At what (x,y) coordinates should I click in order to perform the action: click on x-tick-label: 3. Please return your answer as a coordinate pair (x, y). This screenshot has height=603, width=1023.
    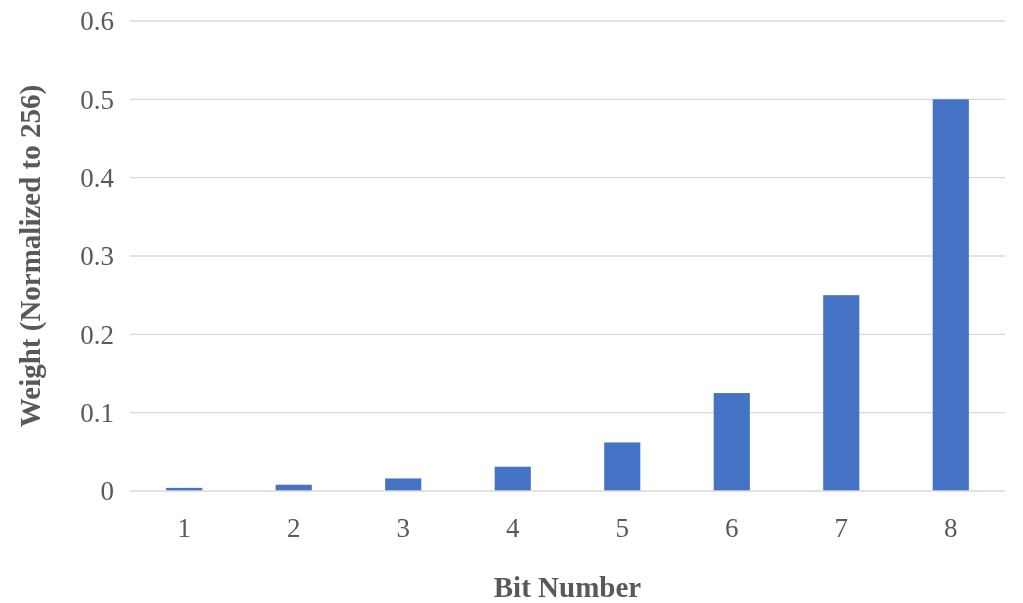
    Looking at the image, I should click on (403, 528).